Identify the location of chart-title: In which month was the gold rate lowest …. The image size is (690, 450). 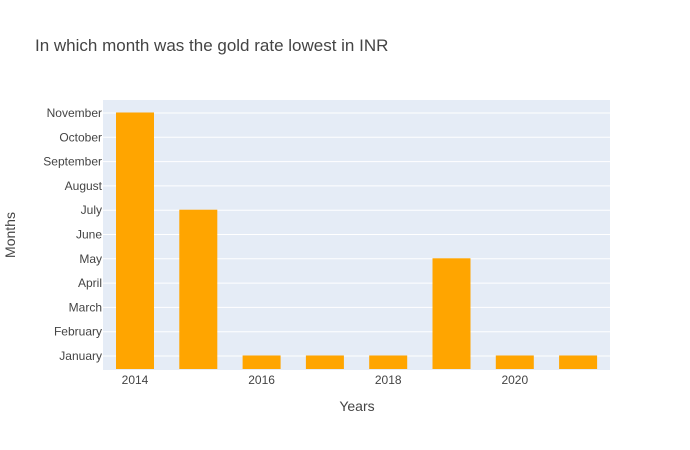
(211, 45).